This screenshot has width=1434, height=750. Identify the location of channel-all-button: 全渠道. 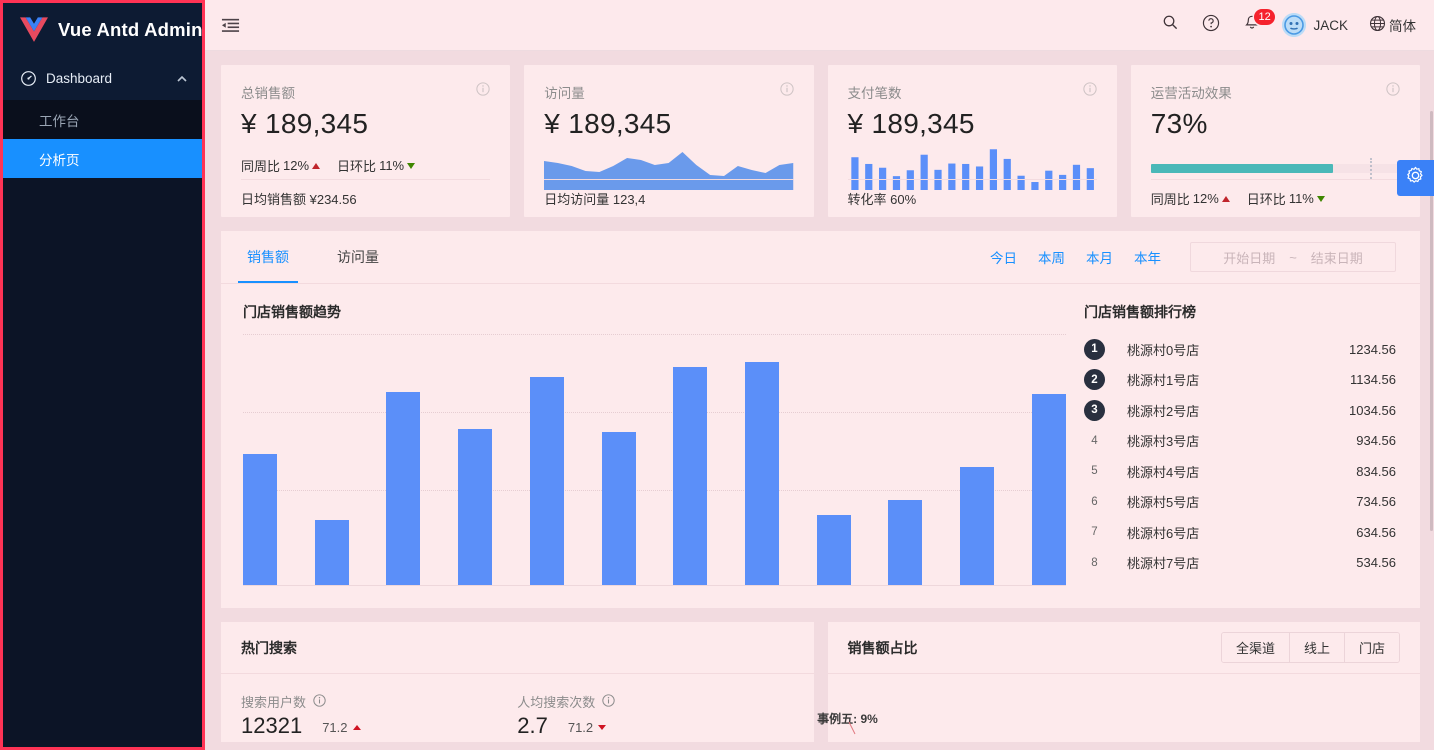
(1255, 647).